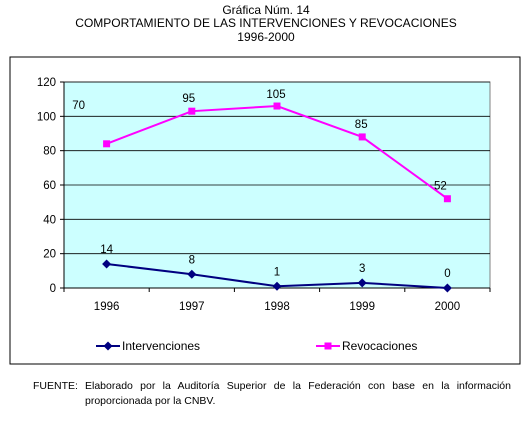 The height and width of the screenshot is (425, 532). I want to click on chart-period: 1996-2000, so click(266, 37).